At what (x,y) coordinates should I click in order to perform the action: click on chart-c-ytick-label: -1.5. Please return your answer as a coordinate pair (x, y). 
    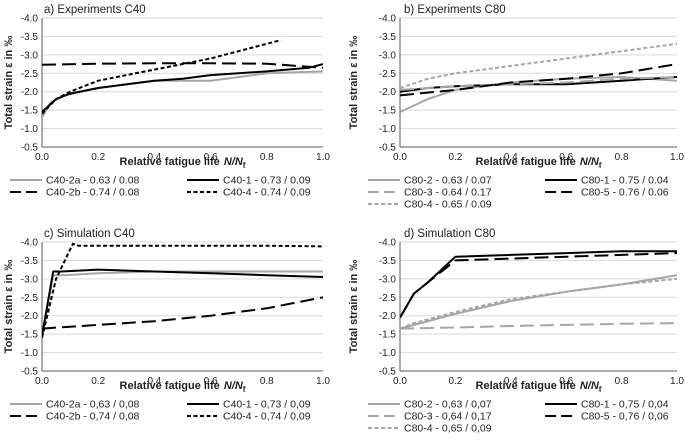
    Looking at the image, I should click on (30, 335).